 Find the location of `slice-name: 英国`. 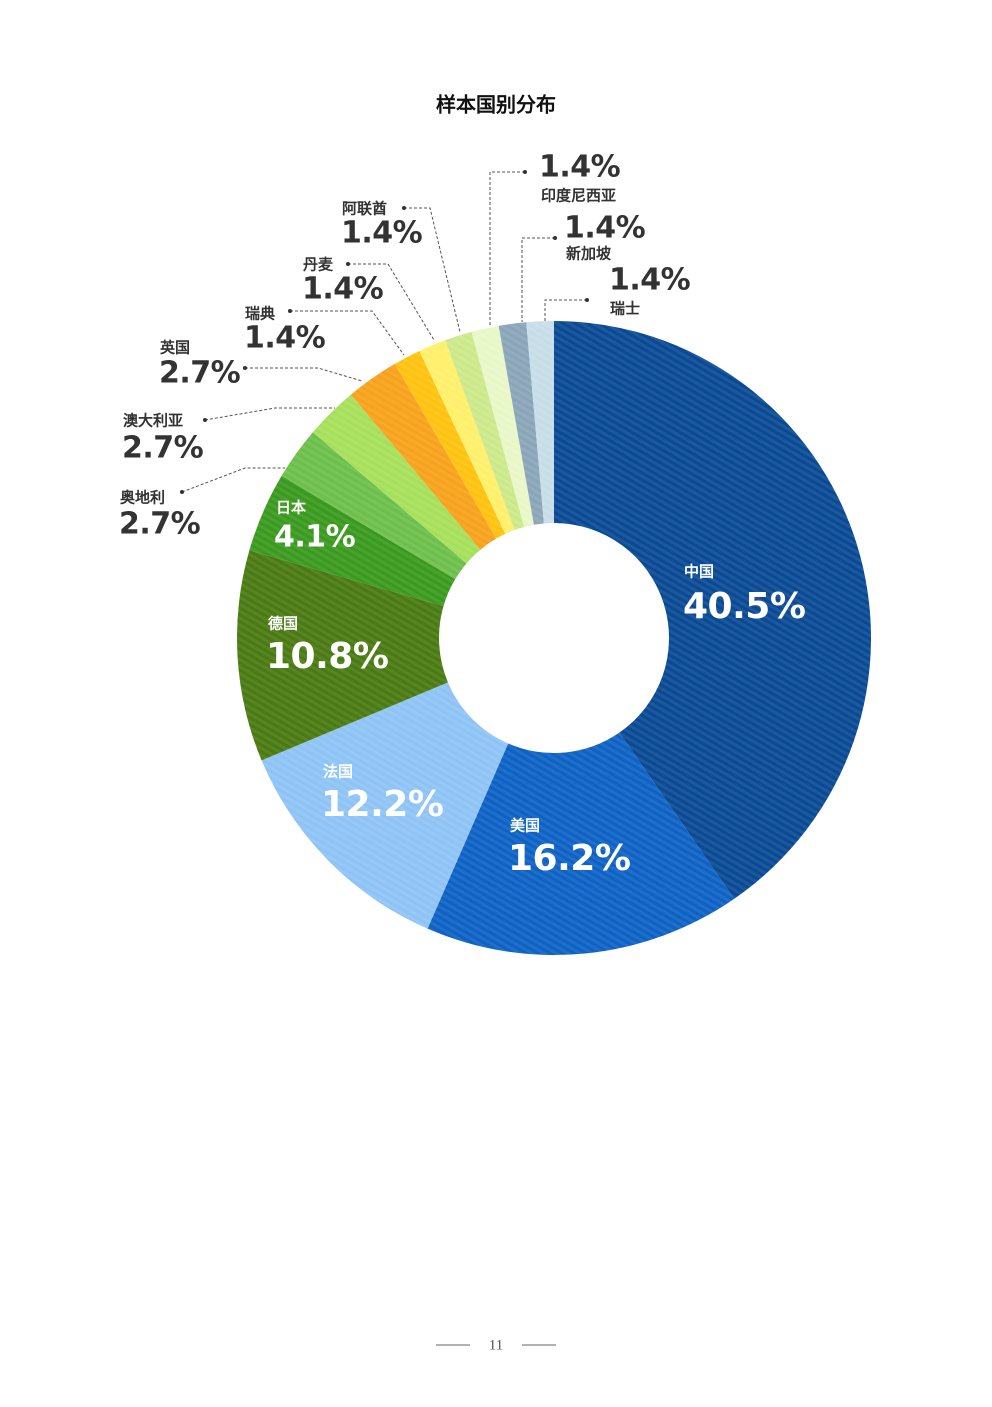

slice-name: 英国 is located at coordinates (175, 348).